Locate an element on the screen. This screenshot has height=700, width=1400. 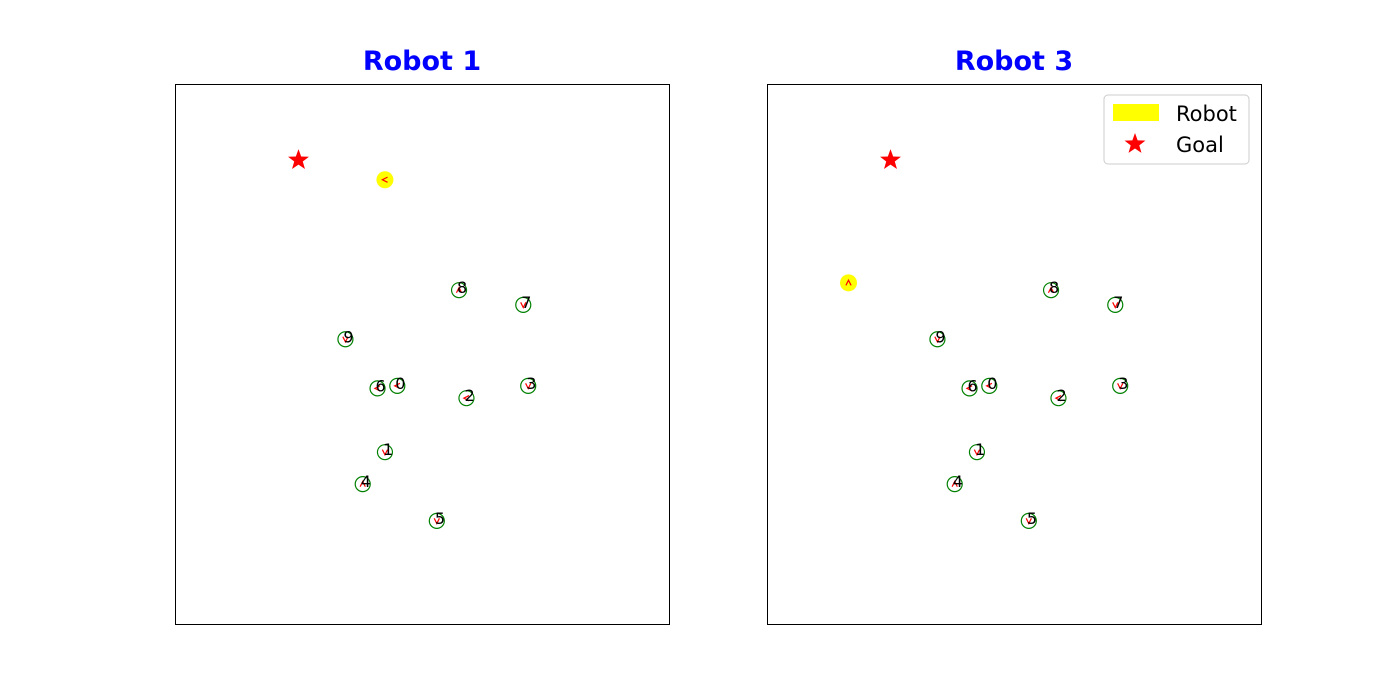
legend-label: Goal is located at coordinates (1200, 145).